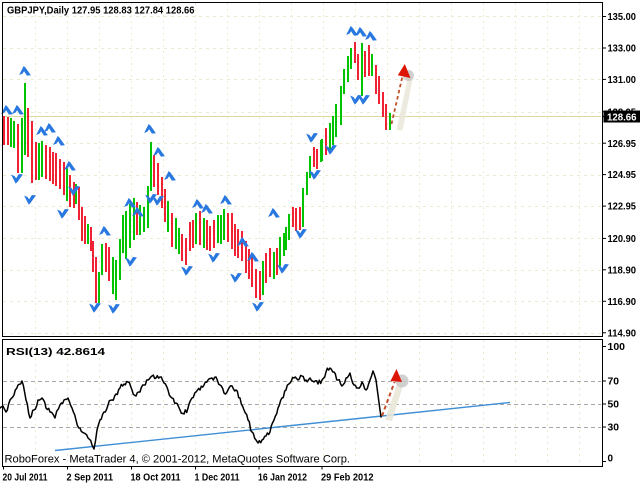 This screenshot has width=640, height=483. Describe the element at coordinates (101, 11) in the screenshot. I see `svg-text:GBPJPY,Daily 127.95 128.83 127: GBPJPY,Daily 127.95 128.83 127.84 128.66` at that location.